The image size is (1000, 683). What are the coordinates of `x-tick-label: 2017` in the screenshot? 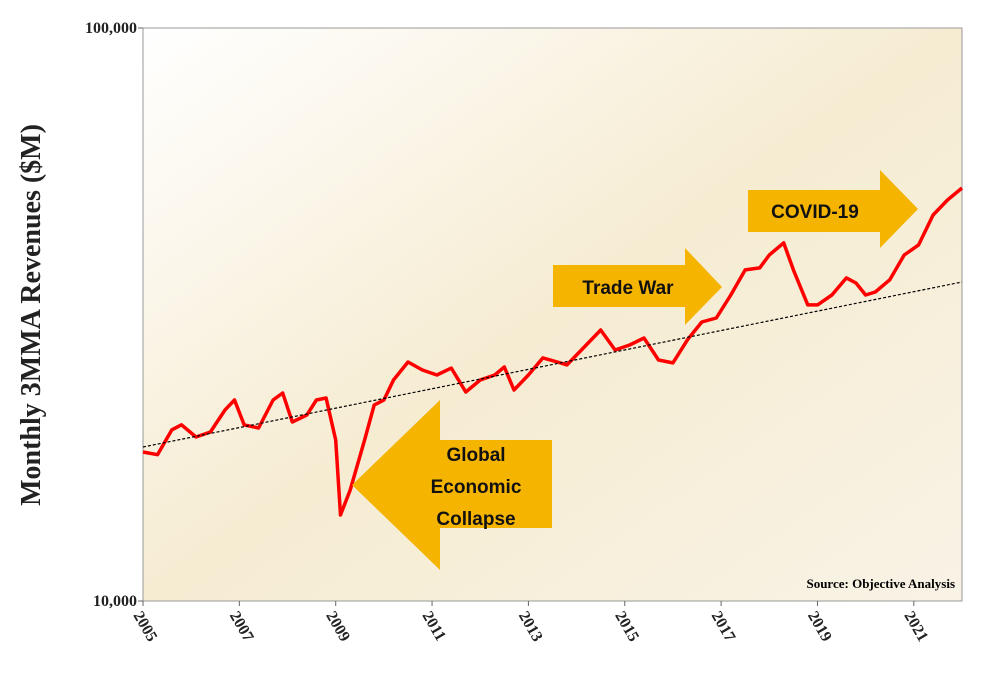 It's located at (723, 627).